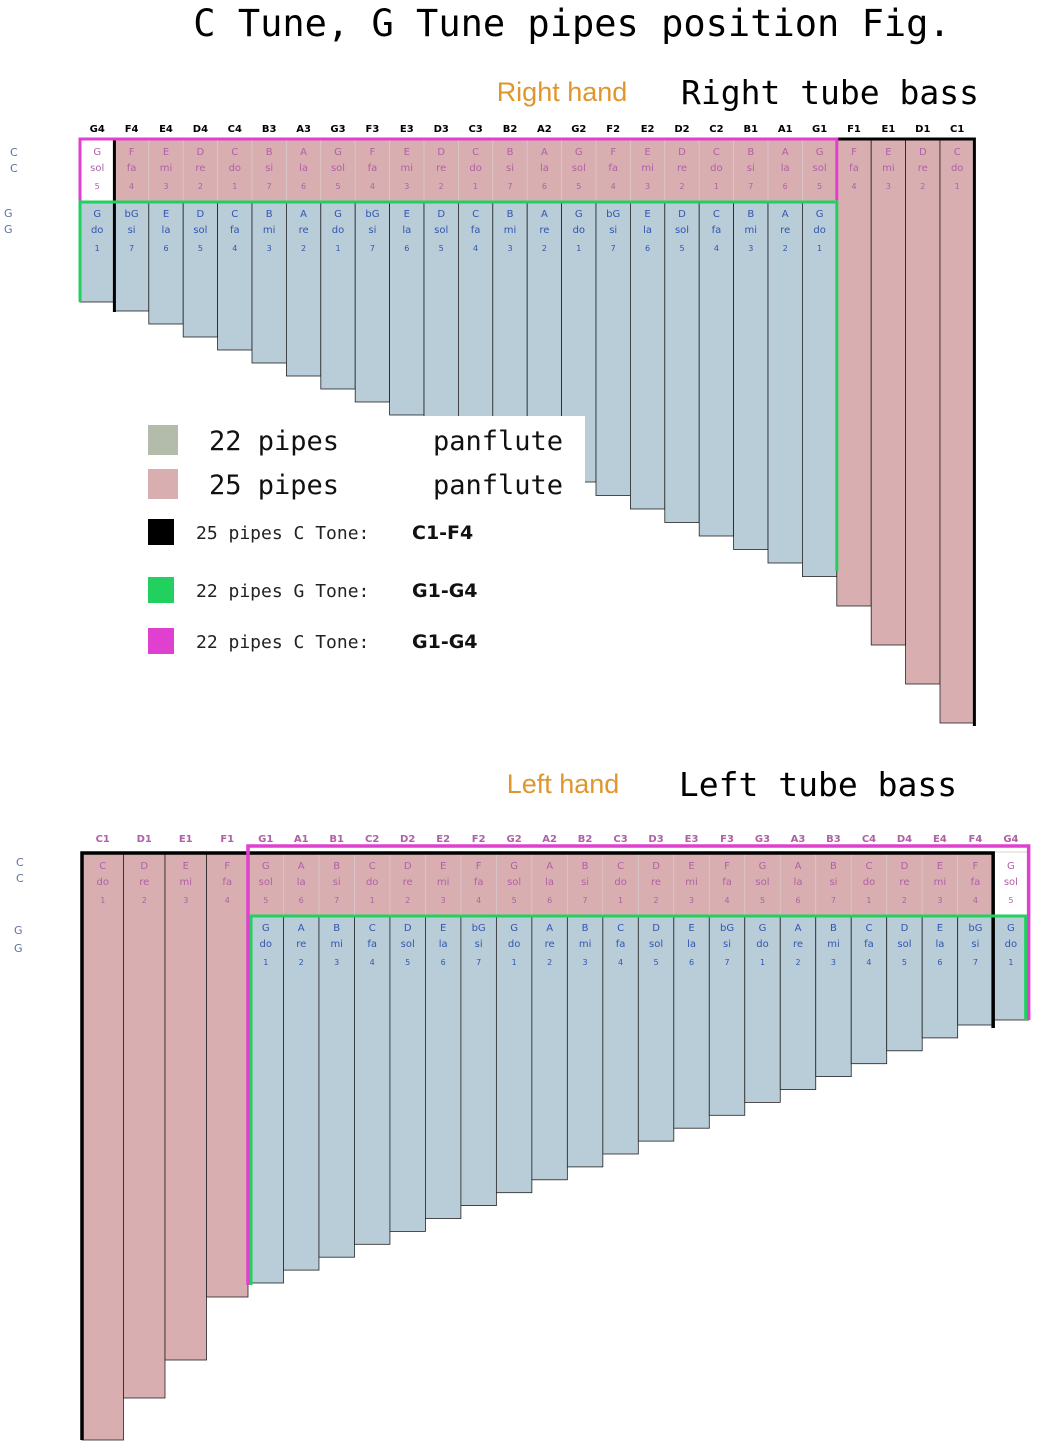  Describe the element at coordinates (647, 186) in the screenshot. I see `right-c-cell-degree: 3` at that location.